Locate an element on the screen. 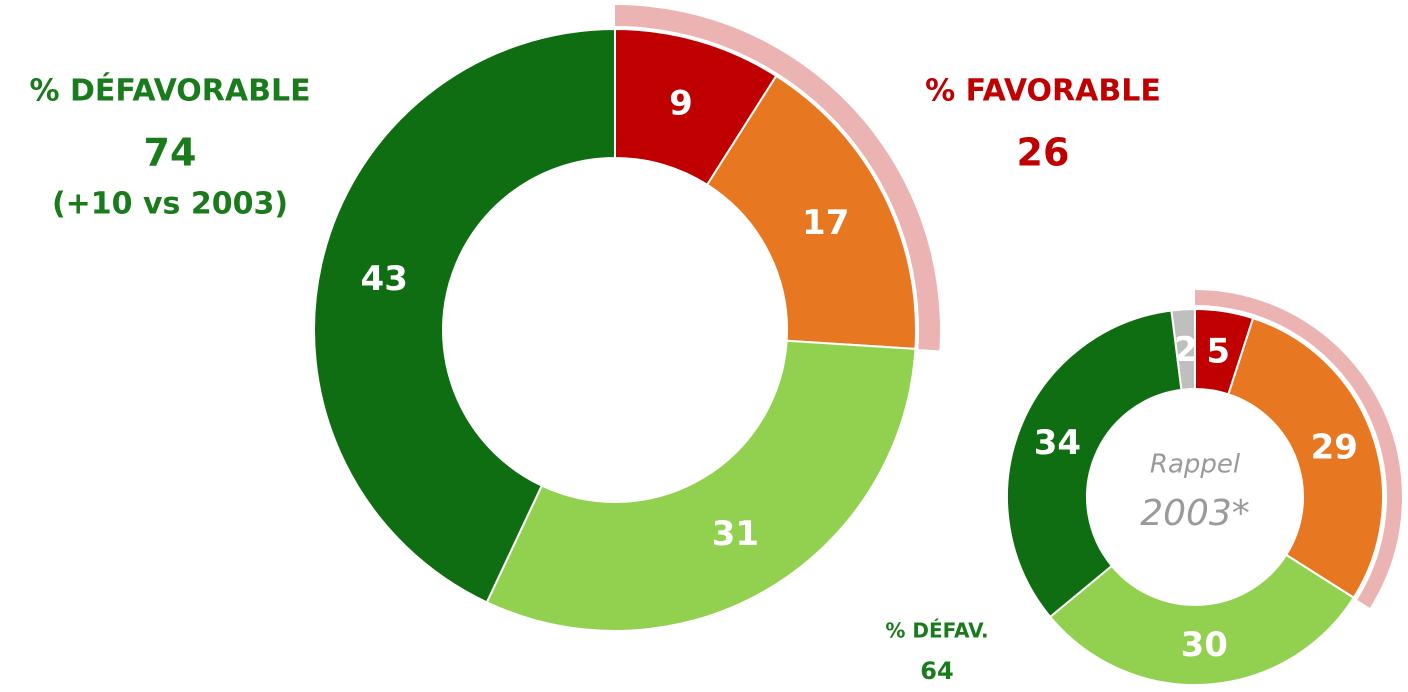  segment-label: 30 is located at coordinates (1204, 645).